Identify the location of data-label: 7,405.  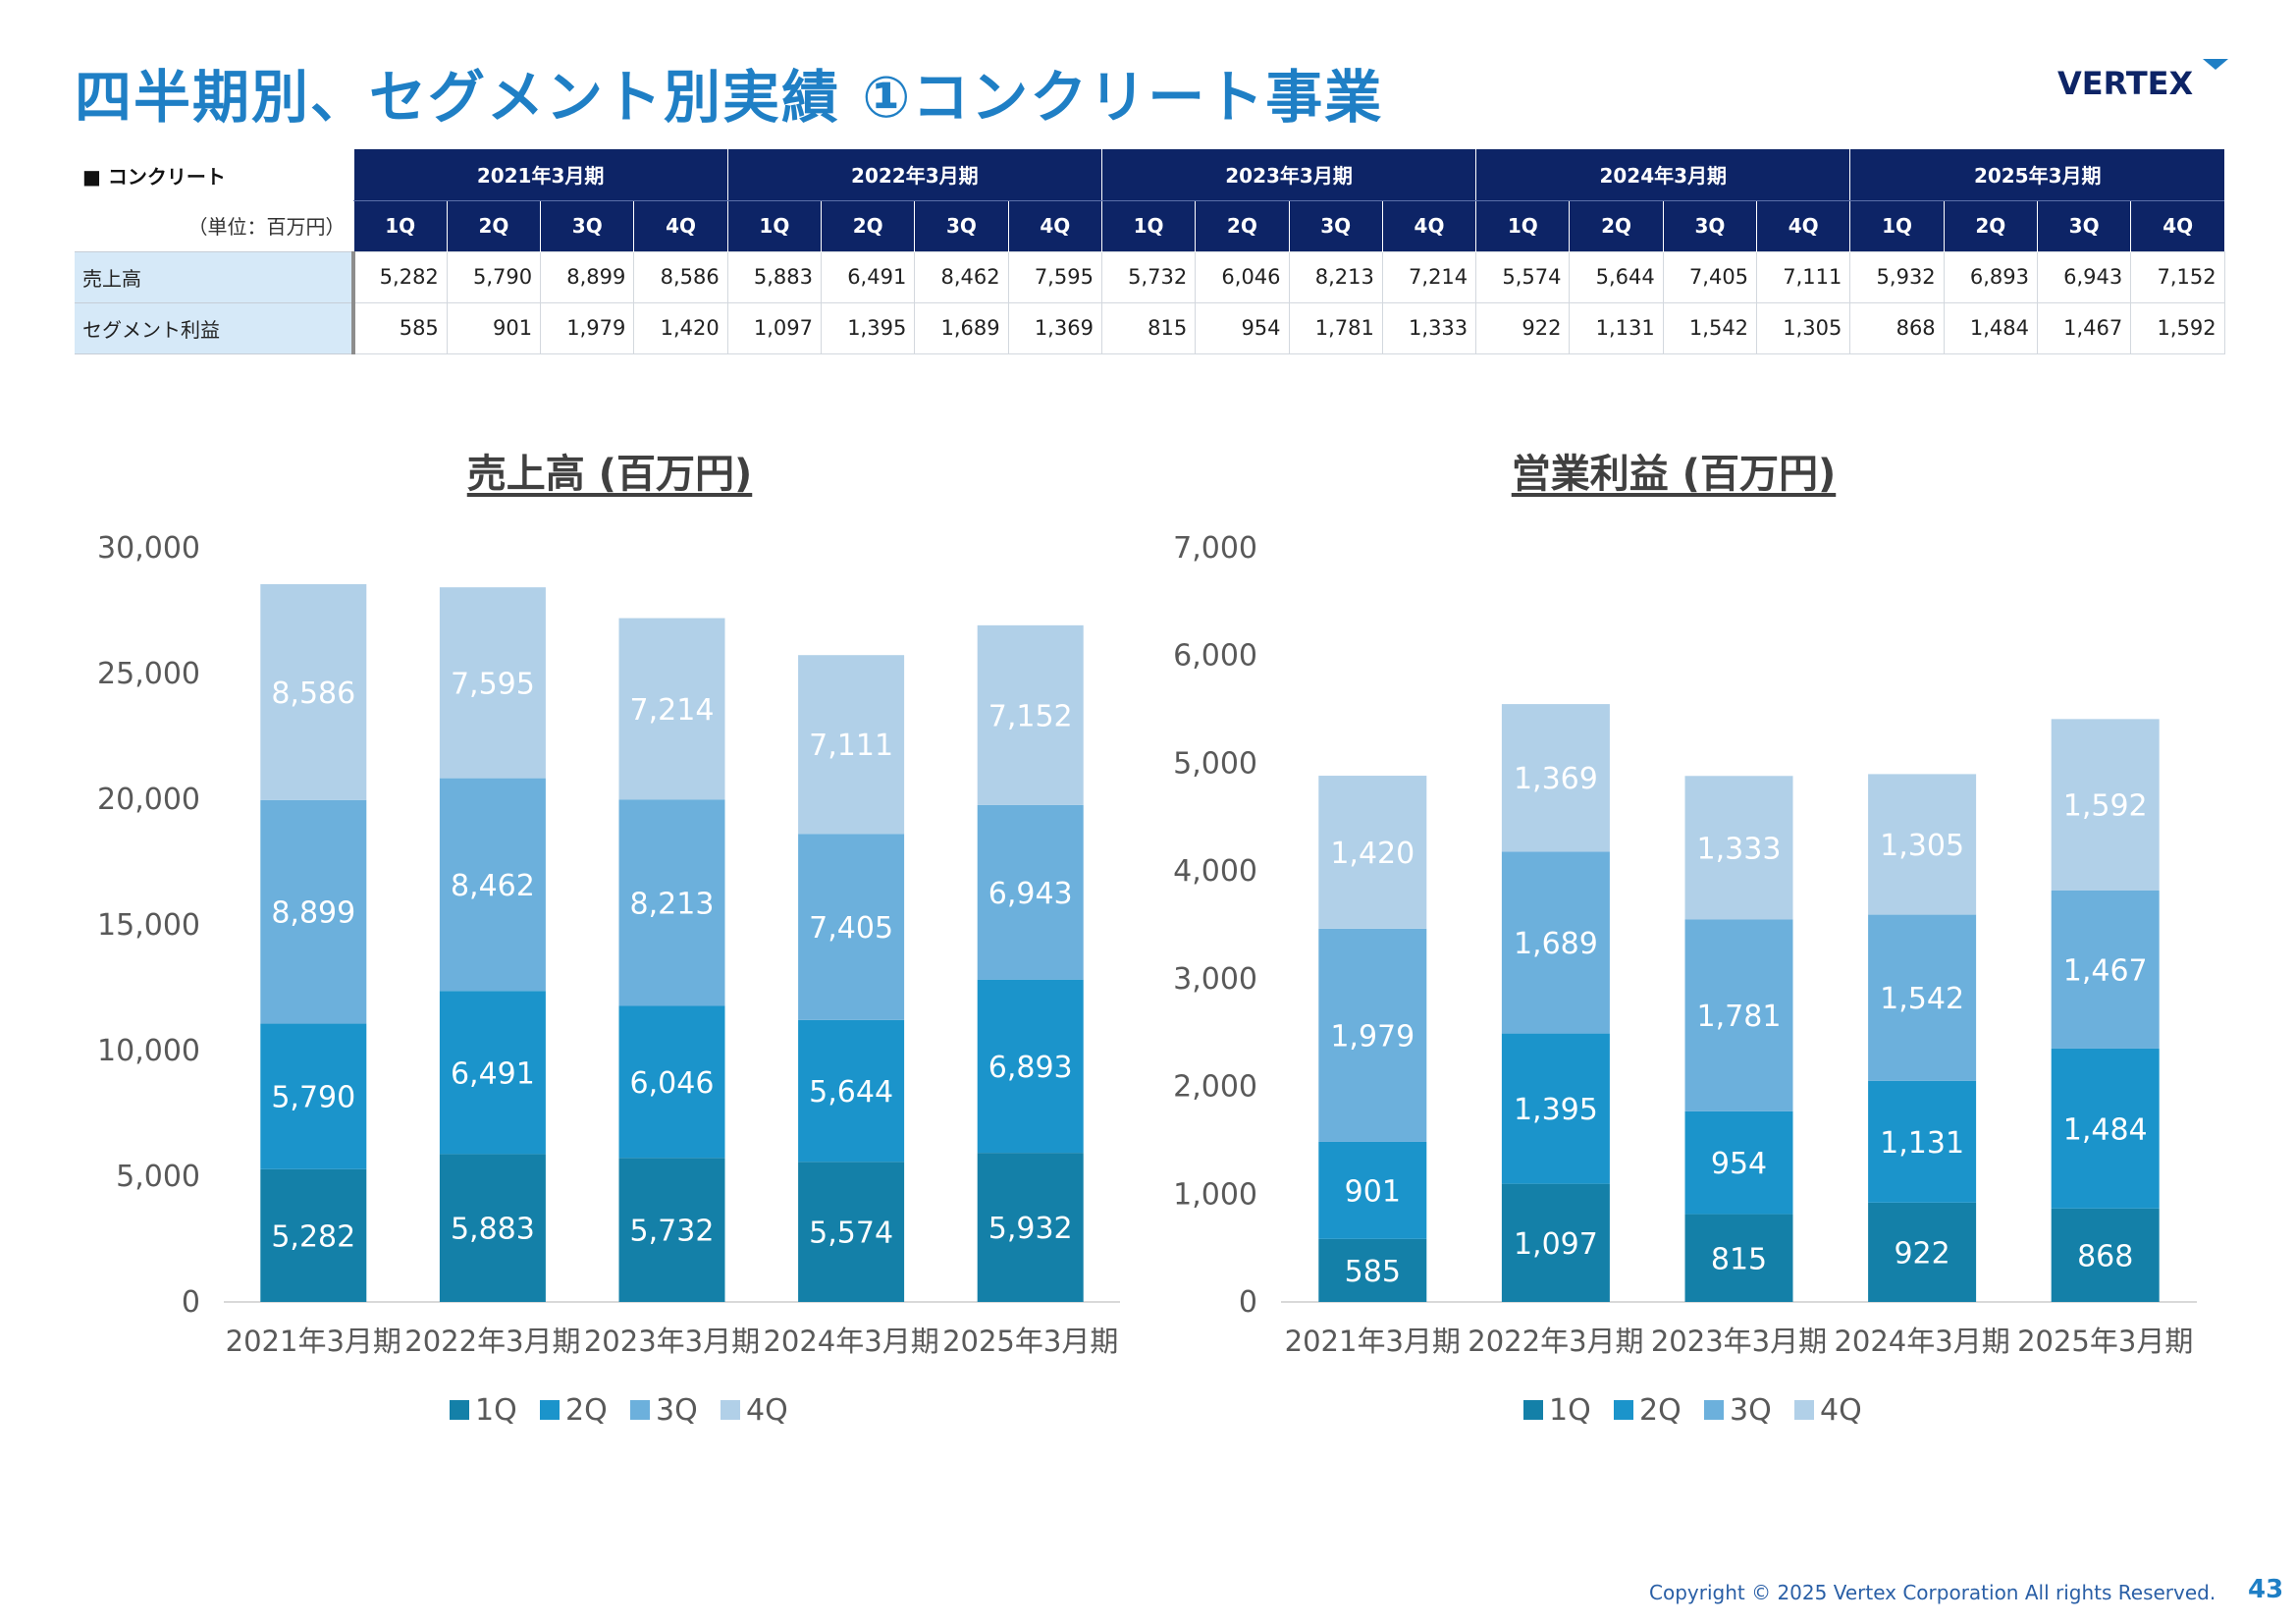
(851, 928).